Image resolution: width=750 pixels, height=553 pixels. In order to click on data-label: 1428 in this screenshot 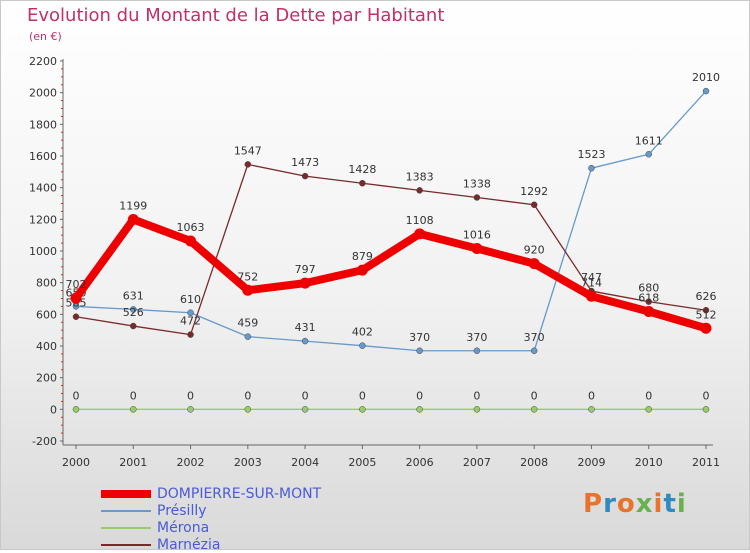, I will do `click(362, 169)`.